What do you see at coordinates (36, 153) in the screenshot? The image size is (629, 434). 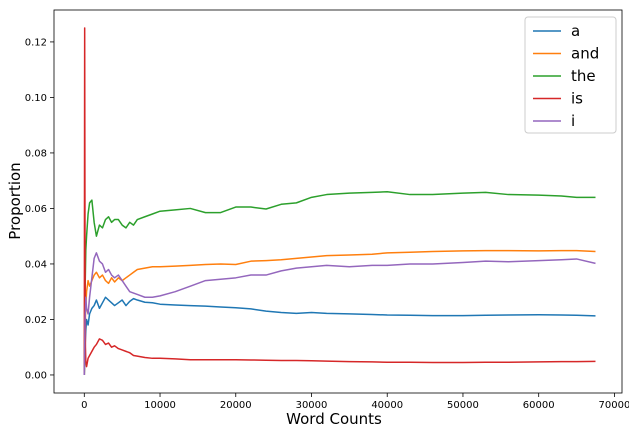 I see `y-tick-label: 0.08` at bounding box center [36, 153].